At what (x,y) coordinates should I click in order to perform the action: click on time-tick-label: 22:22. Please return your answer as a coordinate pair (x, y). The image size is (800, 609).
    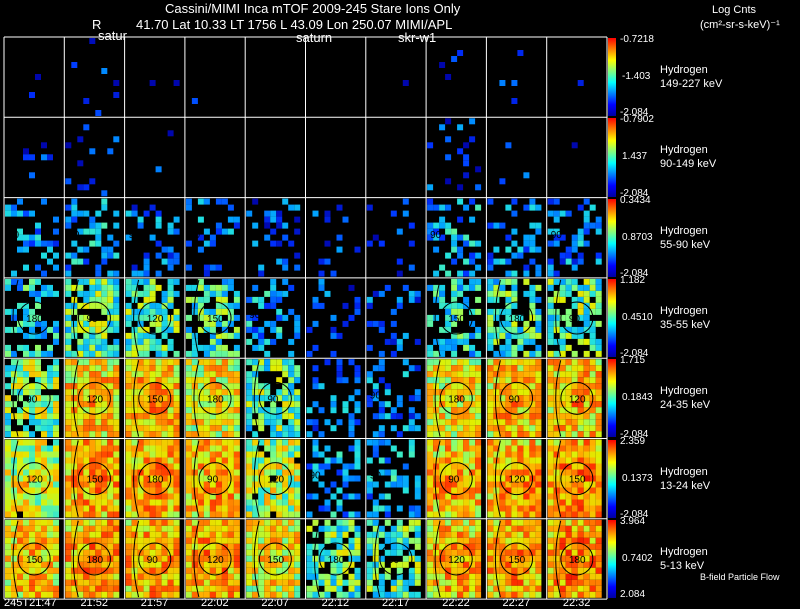
    Looking at the image, I should click on (456, 603).